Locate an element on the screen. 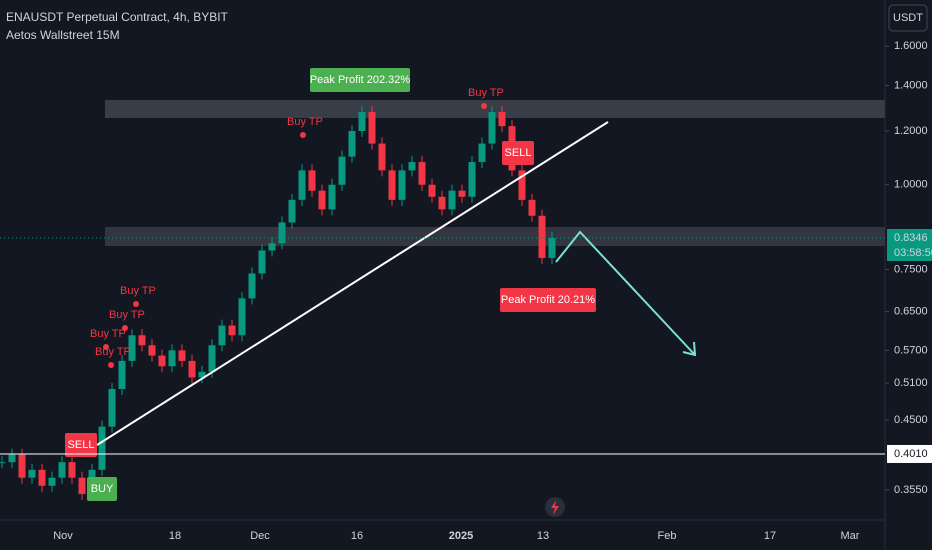  last-price-box is located at coordinates (909, 245).